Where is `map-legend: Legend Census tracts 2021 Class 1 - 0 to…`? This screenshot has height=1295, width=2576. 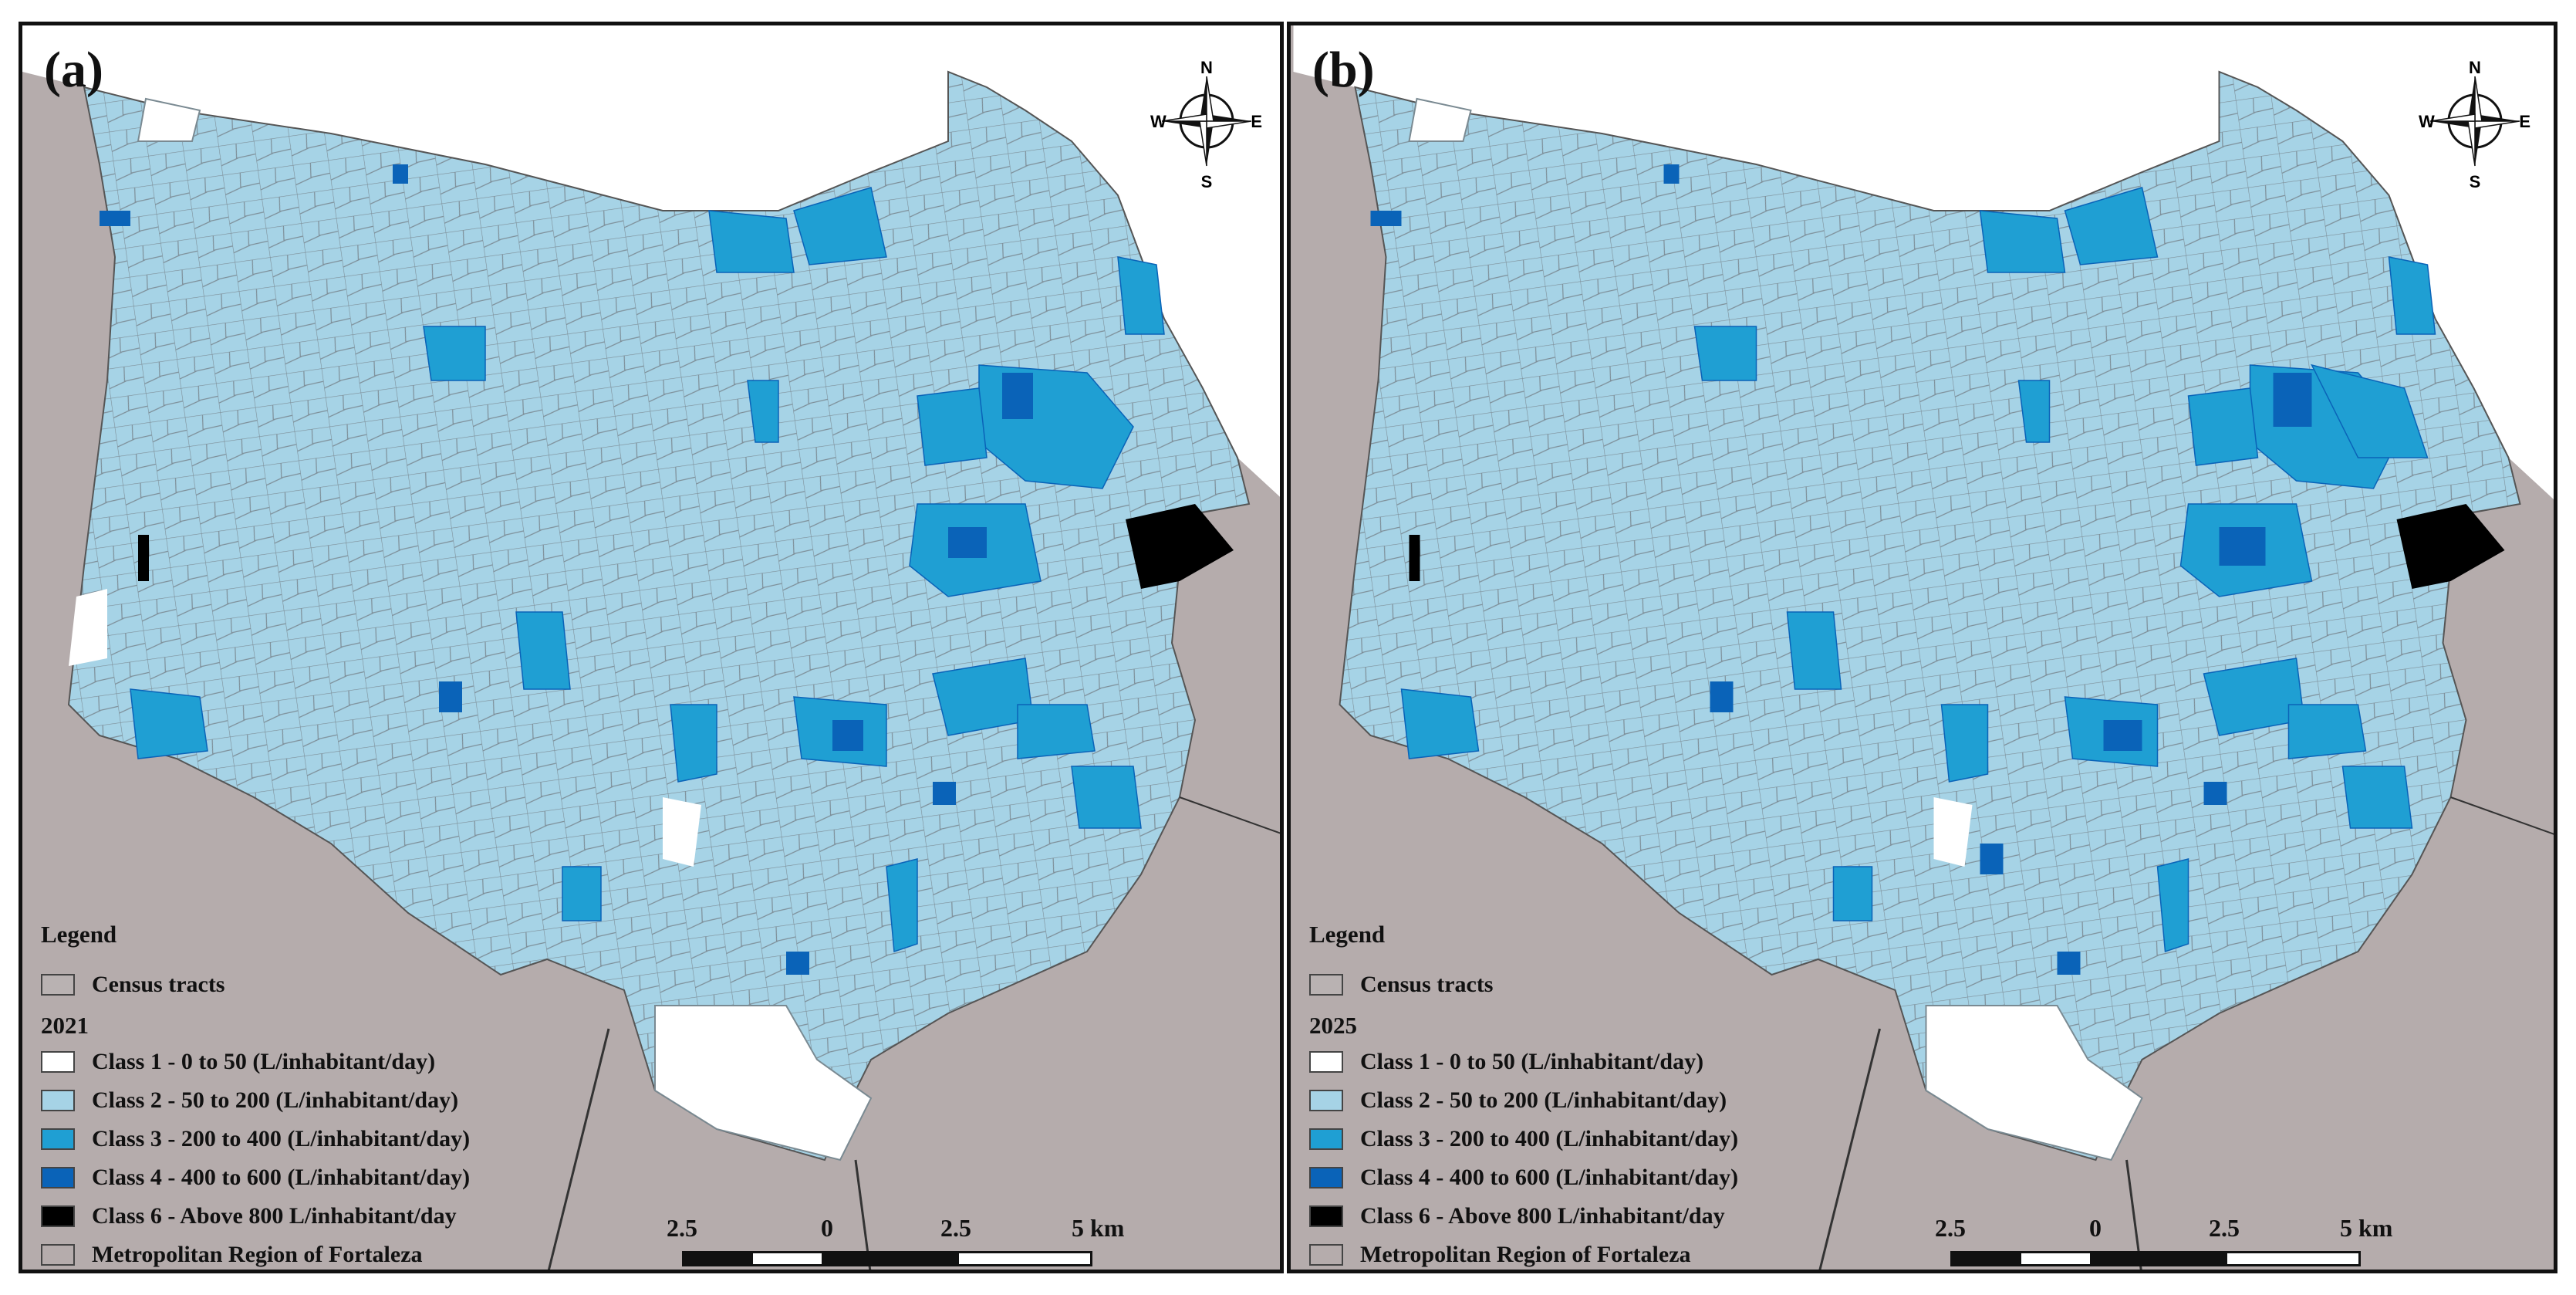 map-legend: Legend Census tracts 2021 Class 1 - 0 to… is located at coordinates (334, 1095).